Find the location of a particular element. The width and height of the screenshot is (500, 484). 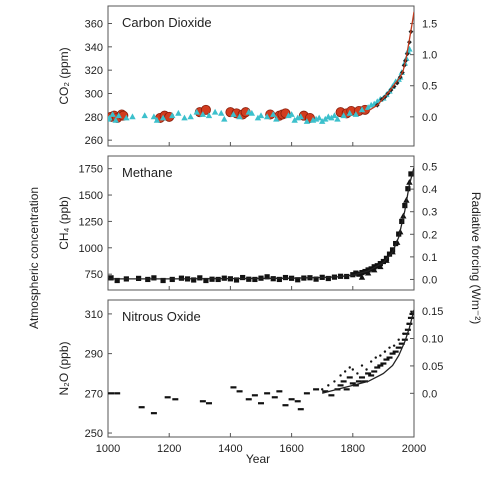

nitrous-oxide-plot-area is located at coordinates (261, 362).